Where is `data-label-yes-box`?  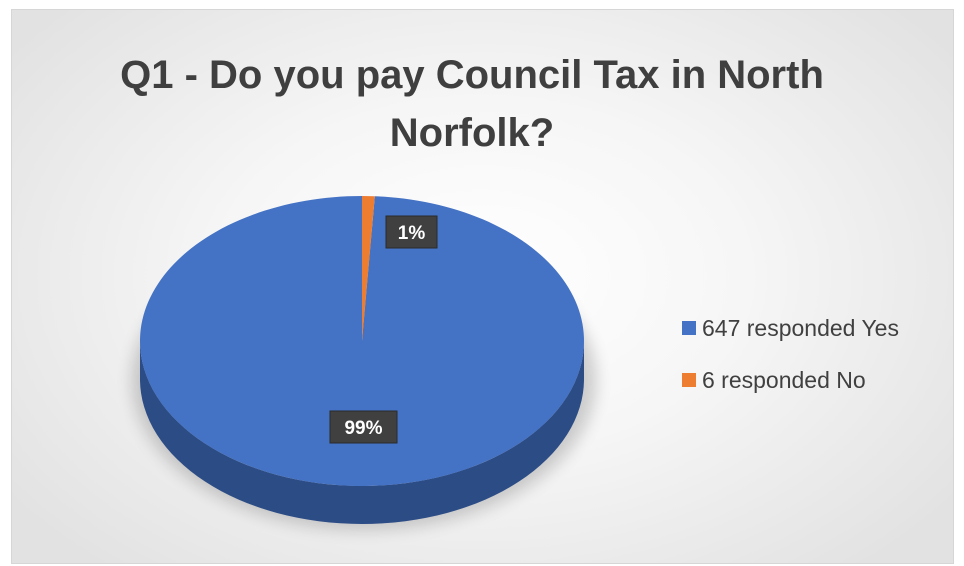 data-label-yes-box is located at coordinates (363, 427).